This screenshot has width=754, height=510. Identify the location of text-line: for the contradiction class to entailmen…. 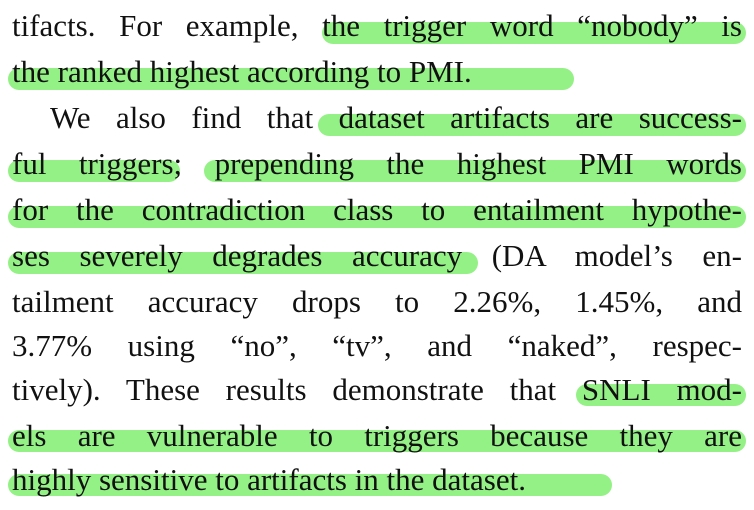
(377, 210).